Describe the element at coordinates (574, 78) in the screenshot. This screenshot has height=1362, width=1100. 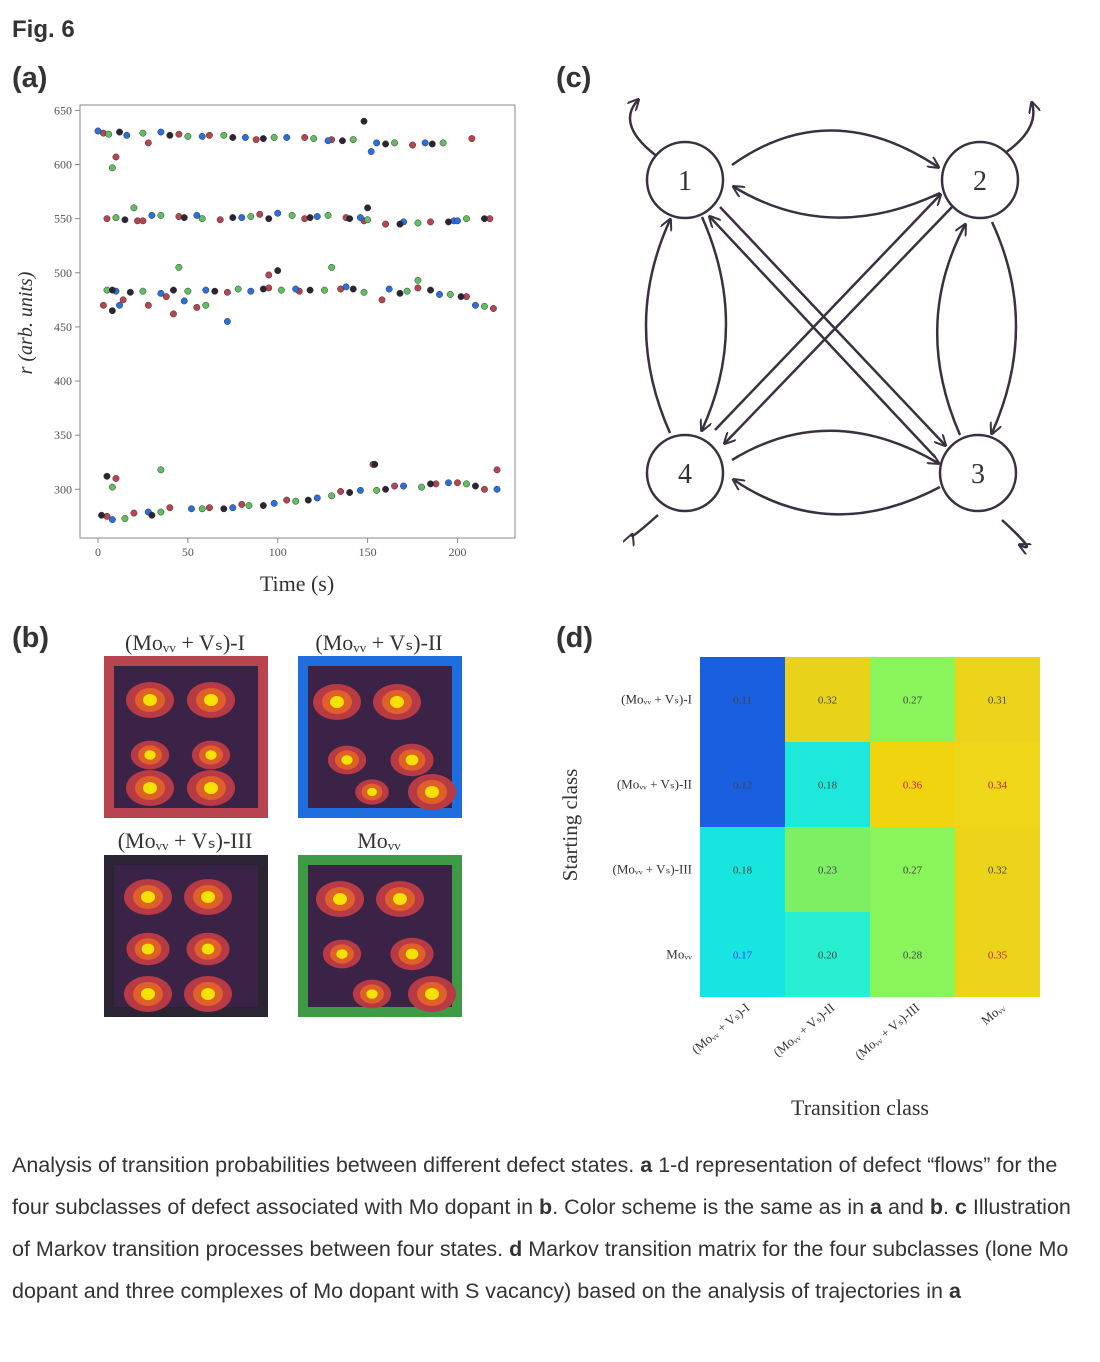
I see `panel-label-c: (c)` at that location.